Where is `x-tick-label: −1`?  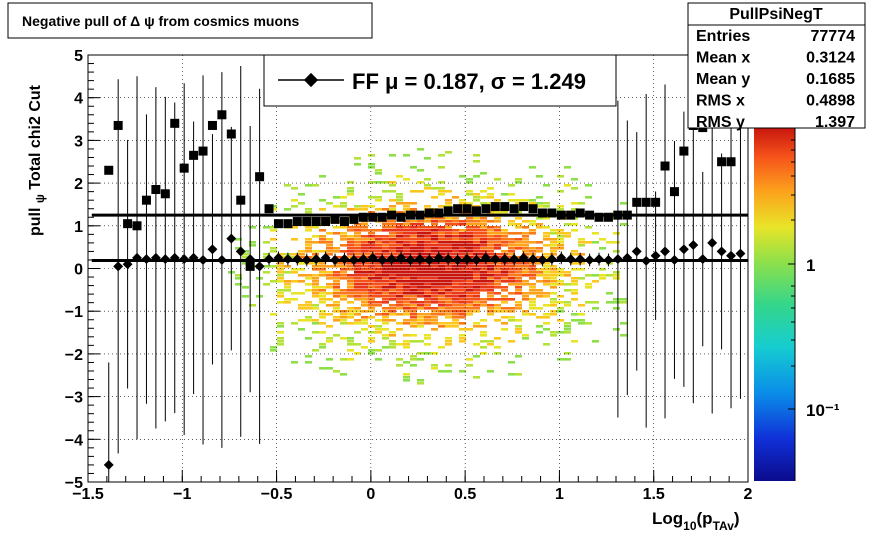 x-tick-label: −1 is located at coordinates (182, 494).